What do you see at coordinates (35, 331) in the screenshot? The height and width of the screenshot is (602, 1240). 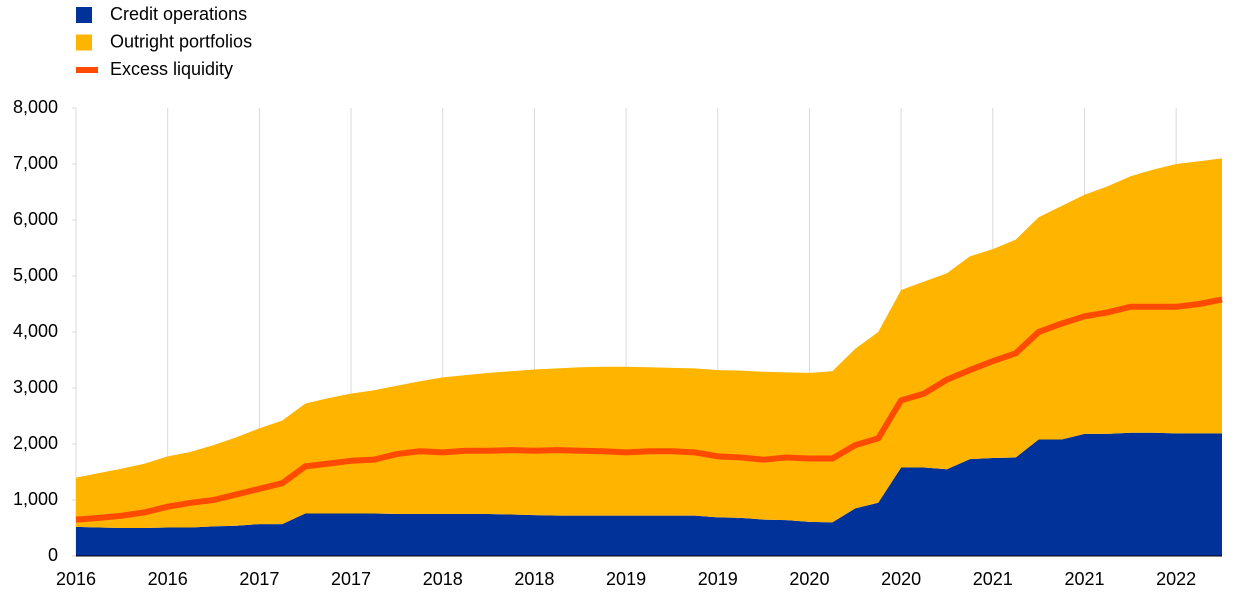 I see `y-tick-label: 4,000` at bounding box center [35, 331].